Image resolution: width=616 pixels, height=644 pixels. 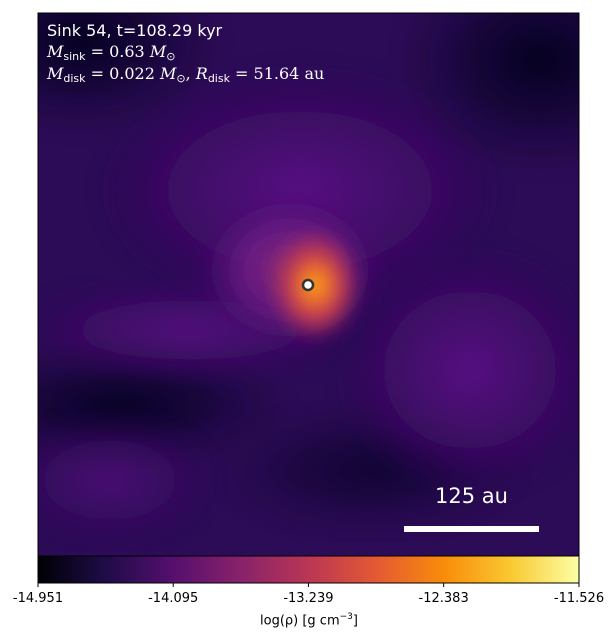 I want to click on rdisk-value: = 51.64 au, so click(x=277, y=73).